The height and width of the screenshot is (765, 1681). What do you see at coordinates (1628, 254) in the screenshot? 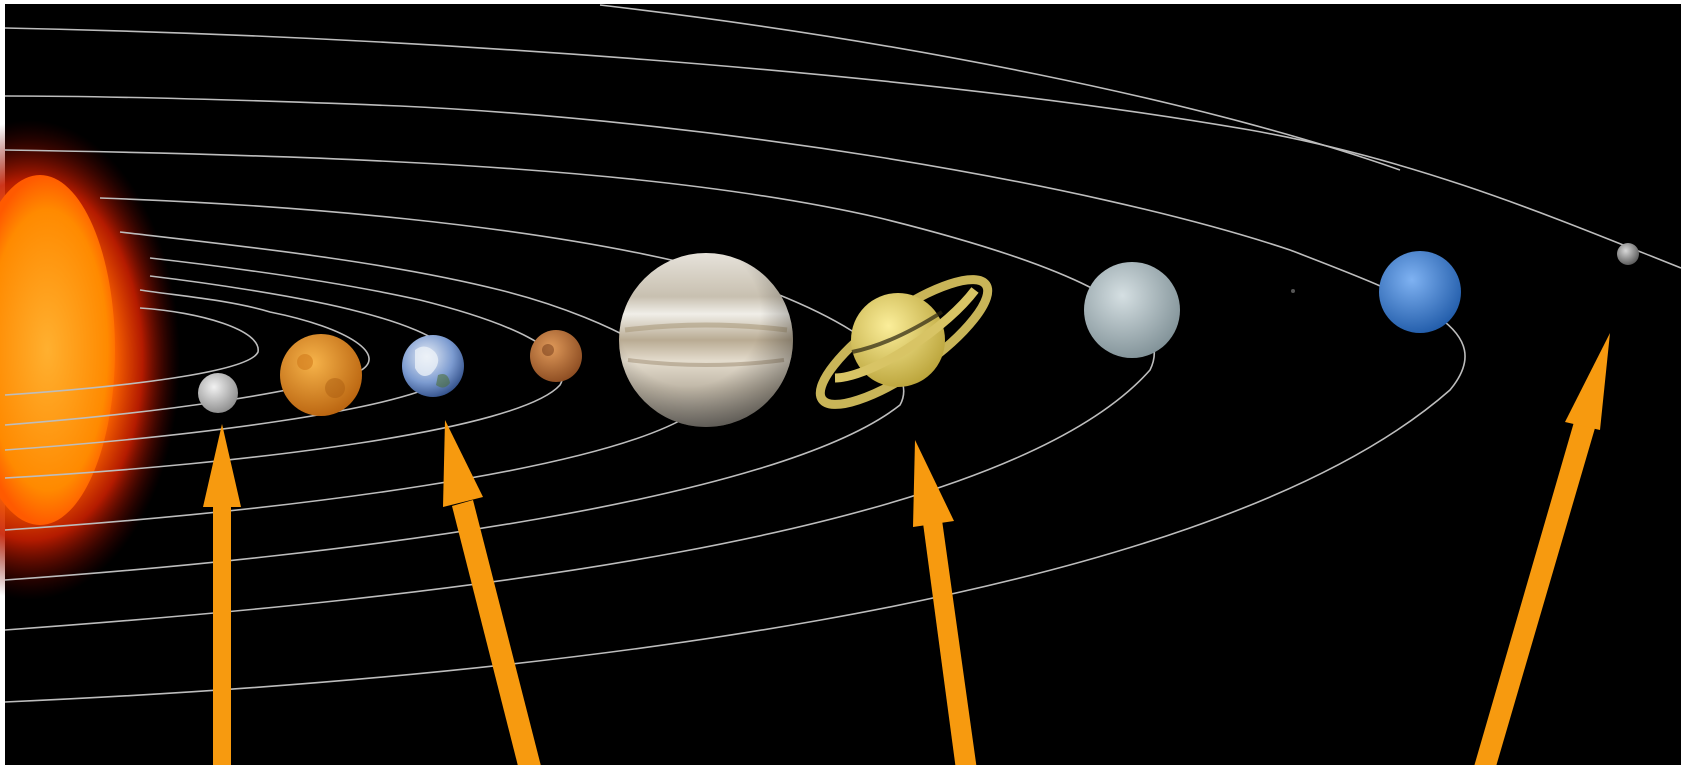
I see `pluto-icon` at bounding box center [1628, 254].